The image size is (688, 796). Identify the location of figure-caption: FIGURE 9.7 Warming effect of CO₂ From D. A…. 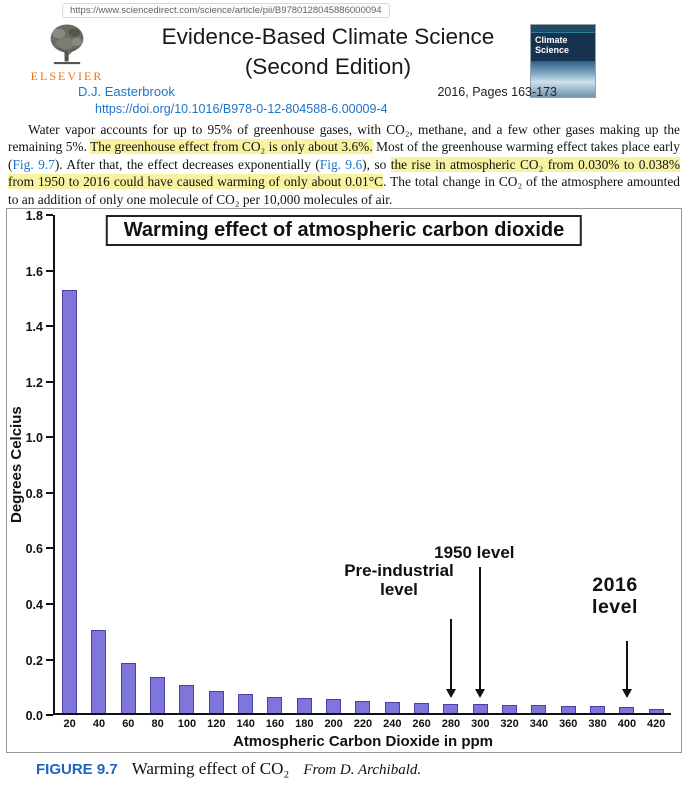
(362, 769).